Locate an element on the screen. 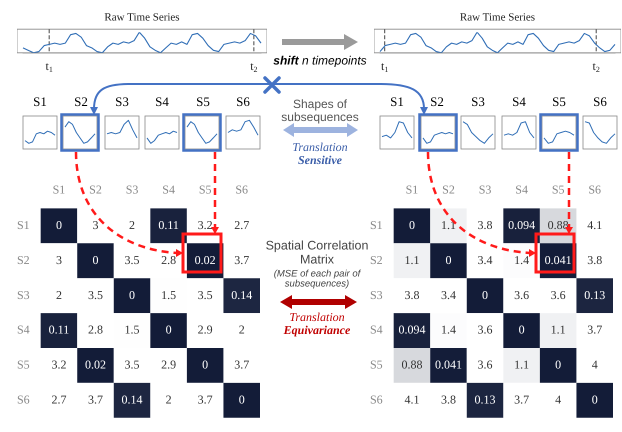 This screenshot has height=432, width=622. text: Translation Equivariance is located at coordinates (317, 324).